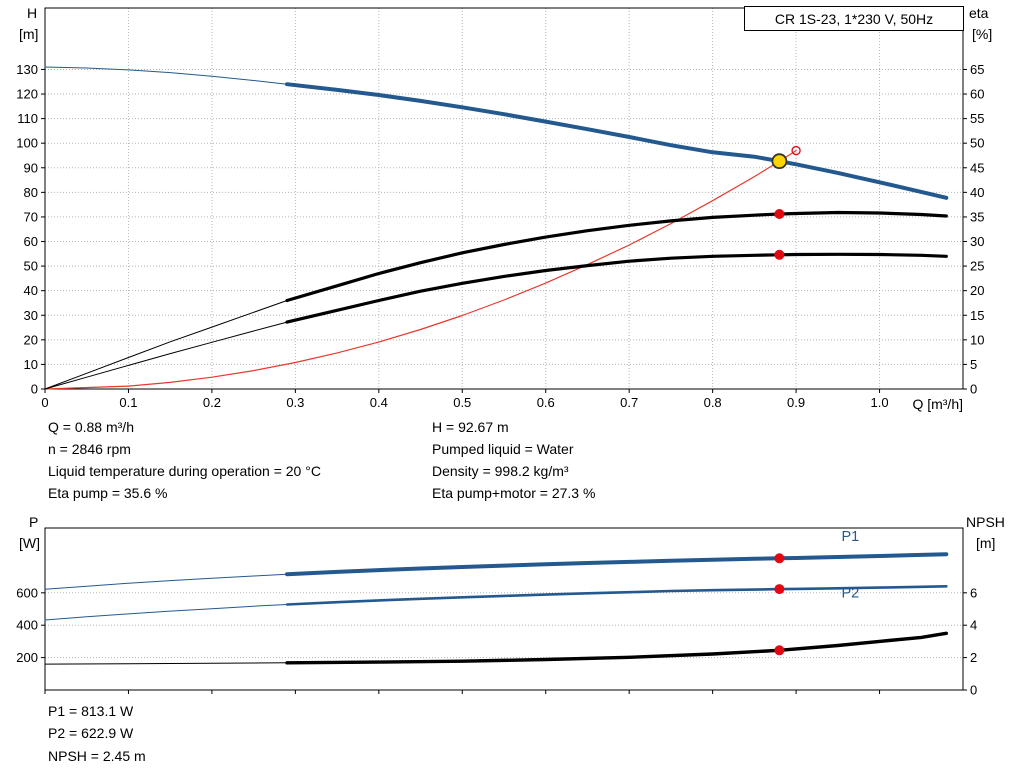 This screenshot has height=781, width=1024. What do you see at coordinates (977, 339) in the screenshot?
I see `y-right-tick-label: 10` at bounding box center [977, 339].